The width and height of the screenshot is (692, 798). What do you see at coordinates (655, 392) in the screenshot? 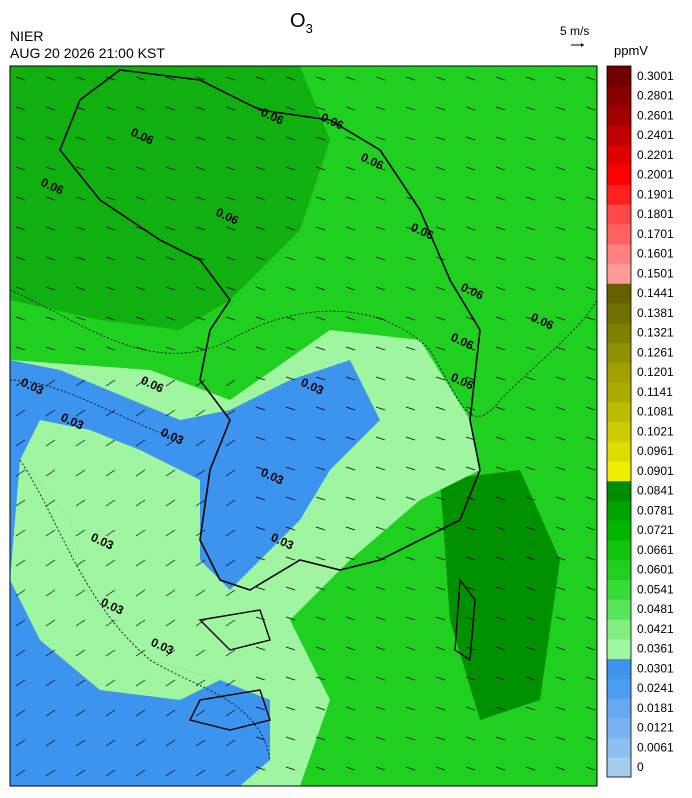
I see `colorbar-label: 0.1141` at bounding box center [655, 392].